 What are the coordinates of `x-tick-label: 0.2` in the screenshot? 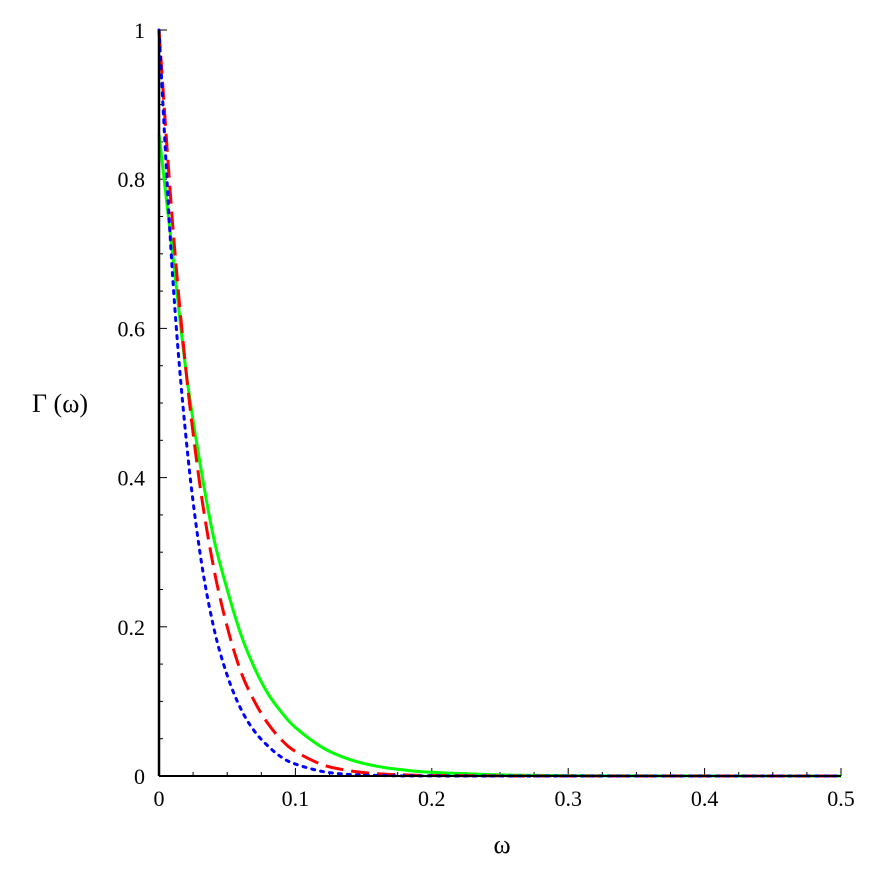 It's located at (432, 798).